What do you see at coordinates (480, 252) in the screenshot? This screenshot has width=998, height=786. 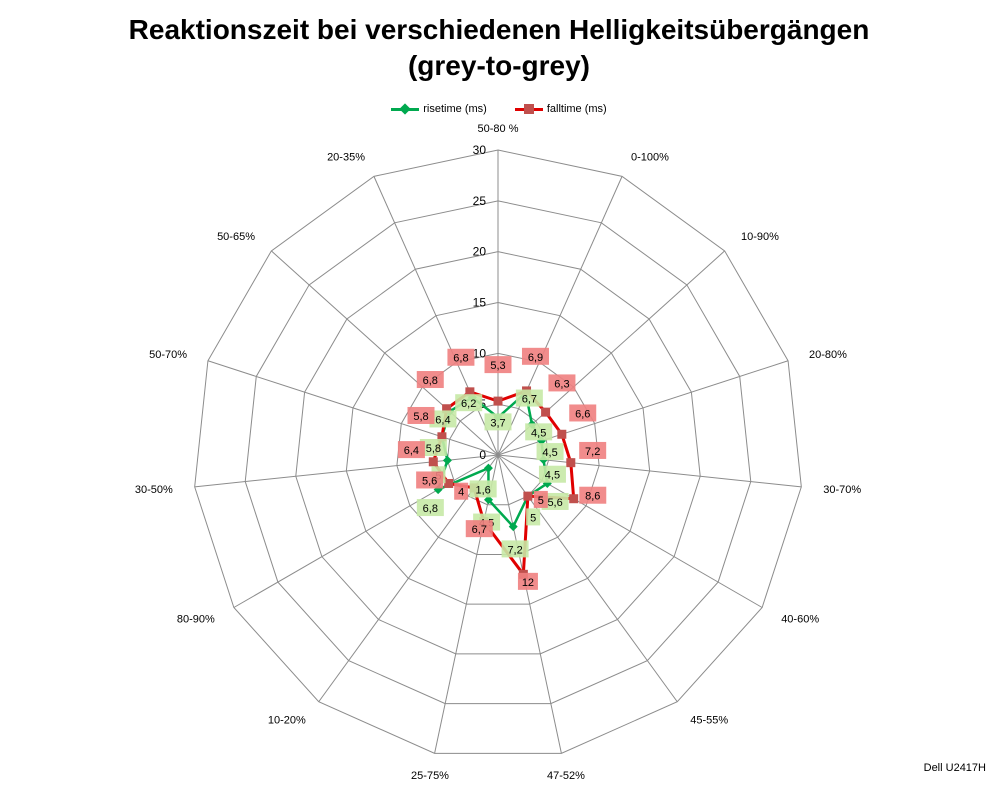 I see `radial-tick-label: 20` at bounding box center [480, 252].